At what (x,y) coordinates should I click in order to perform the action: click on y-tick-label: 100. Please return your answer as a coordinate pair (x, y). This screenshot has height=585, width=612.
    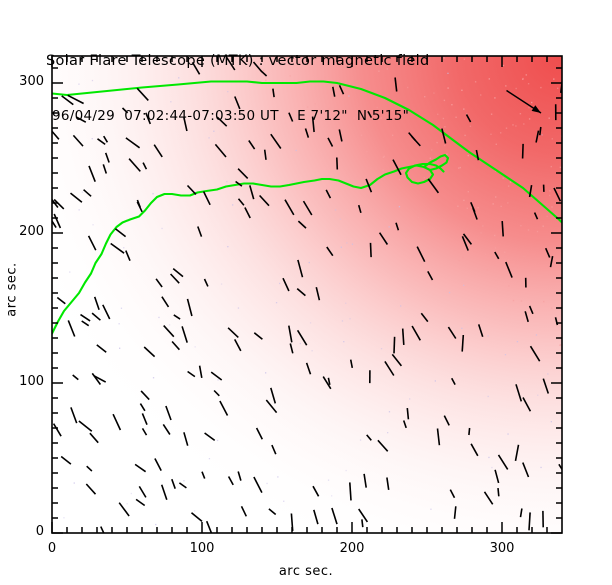
    Looking at the image, I should click on (31, 381).